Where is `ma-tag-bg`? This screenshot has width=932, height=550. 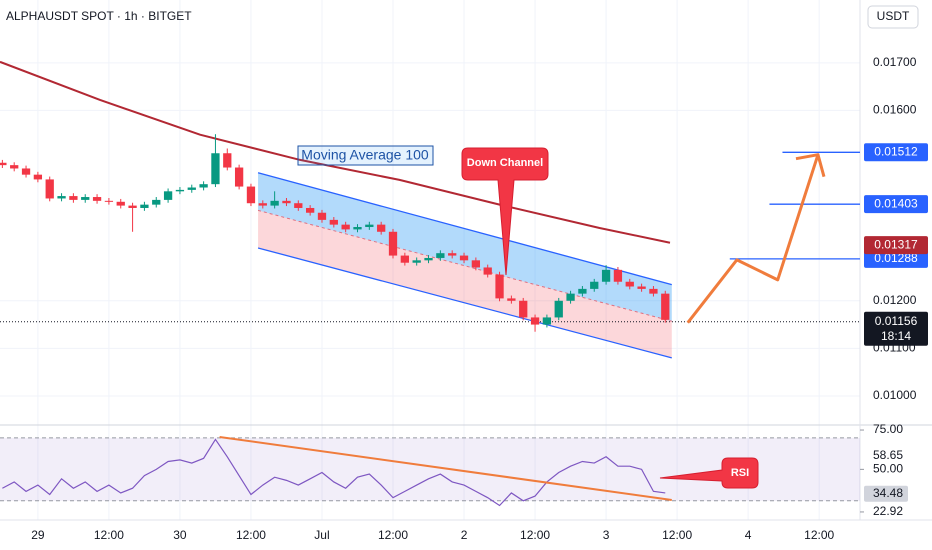 ma-tag-bg is located at coordinates (896, 245).